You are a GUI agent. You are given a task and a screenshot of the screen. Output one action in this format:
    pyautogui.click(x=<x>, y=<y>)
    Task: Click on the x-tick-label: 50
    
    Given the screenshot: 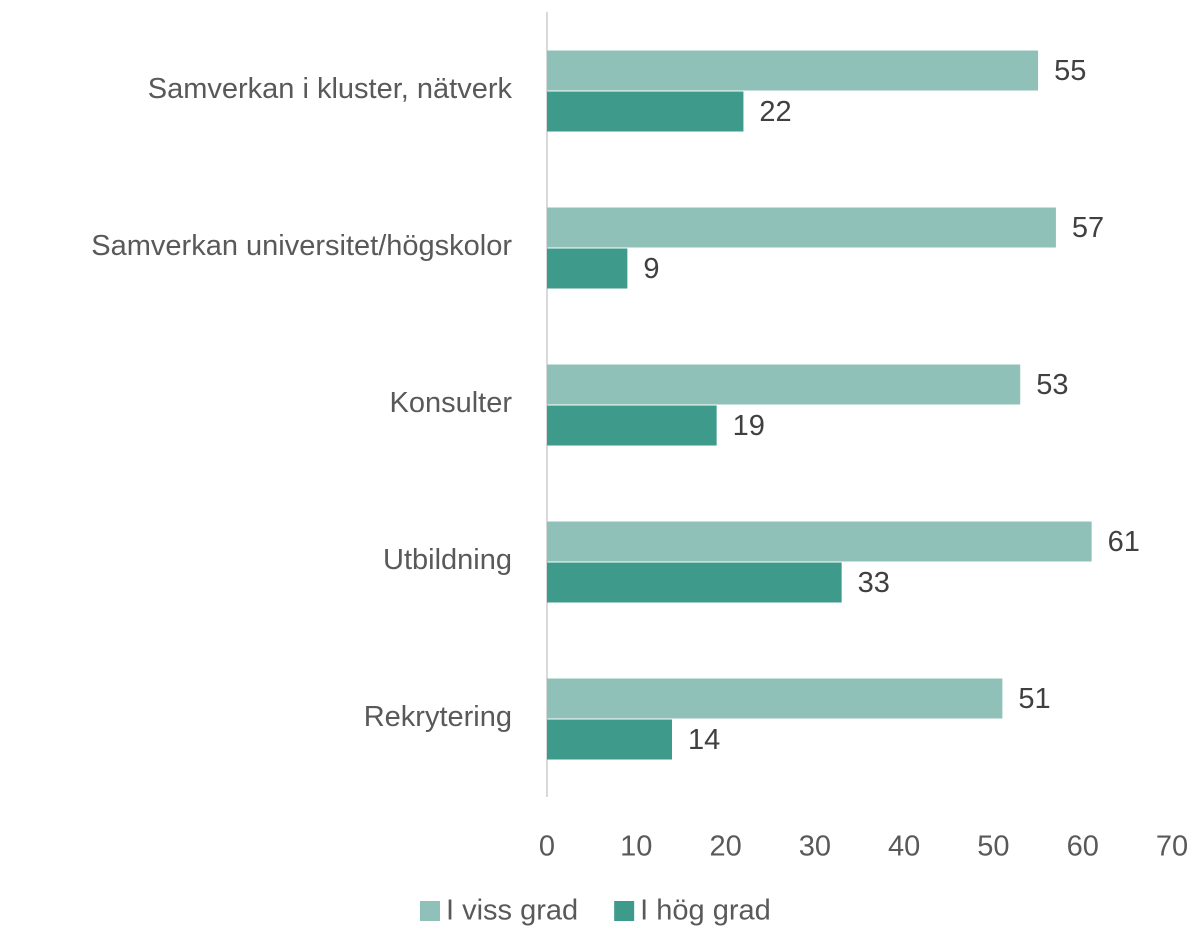 What is the action you would take?
    pyautogui.click(x=993, y=847)
    